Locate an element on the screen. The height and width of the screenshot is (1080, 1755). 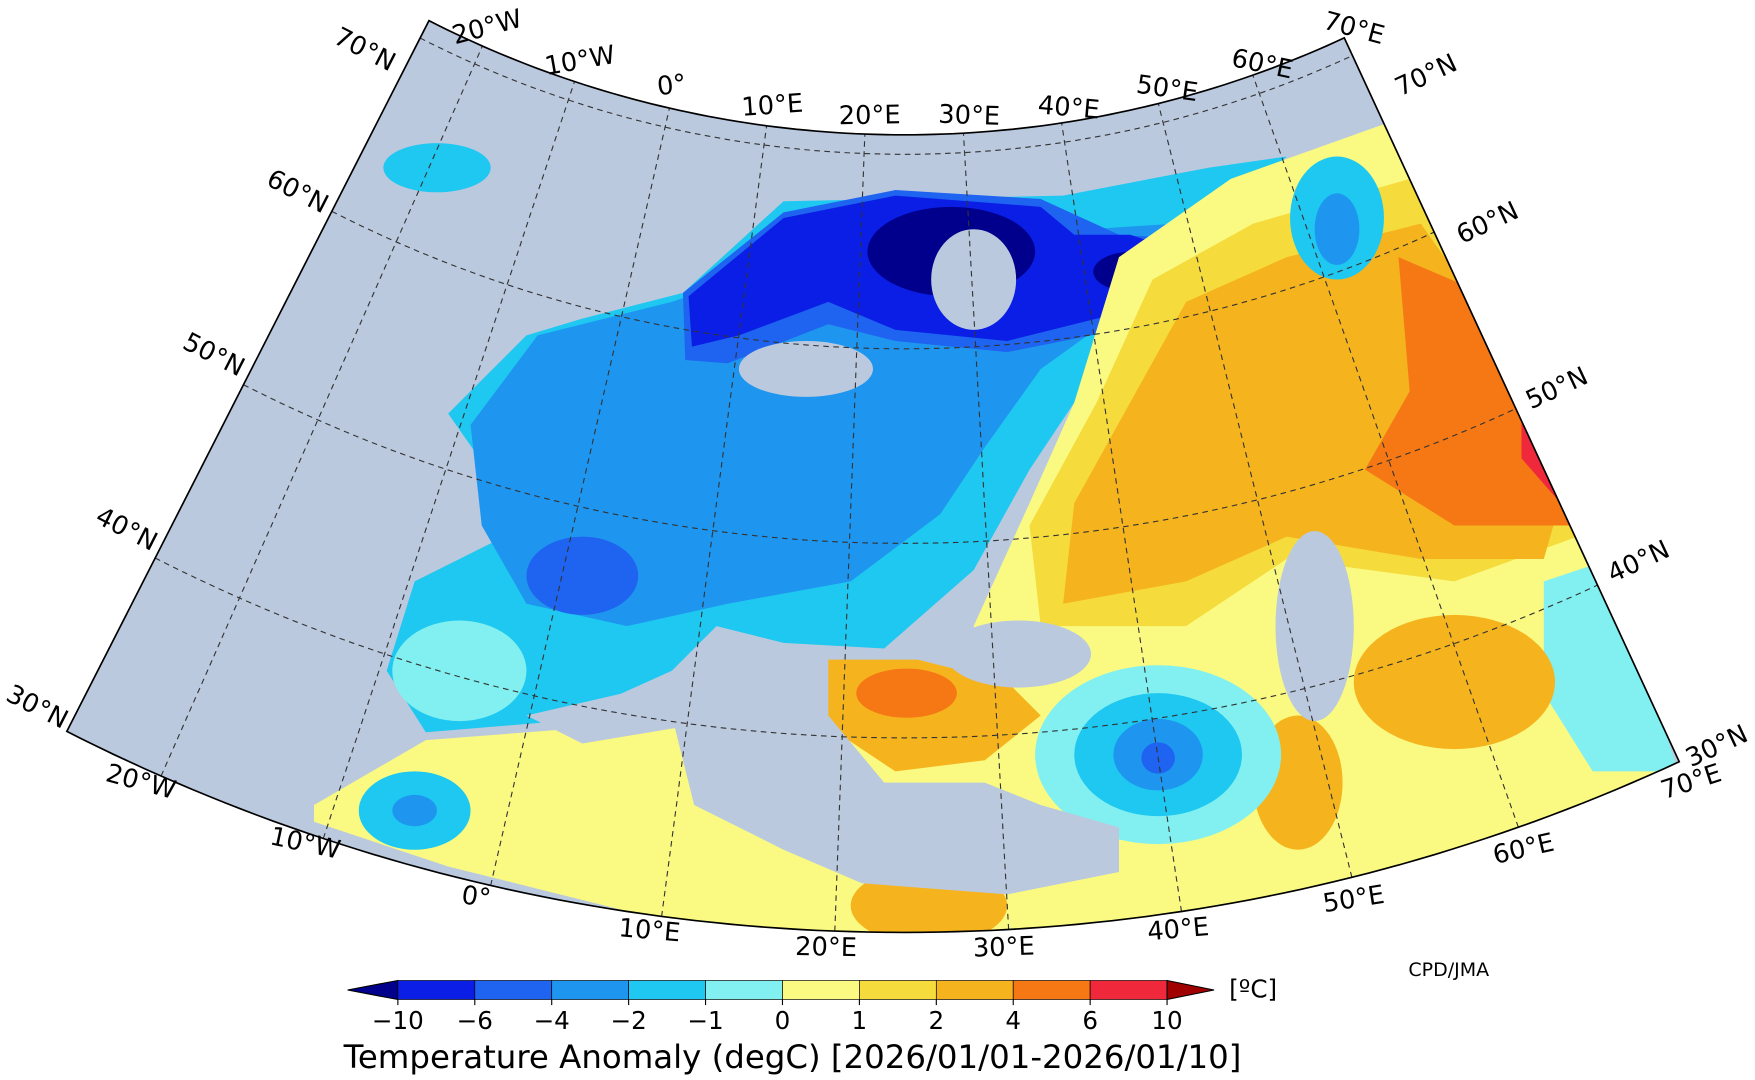
colorbar-extension-high is located at coordinates (1190, 990).